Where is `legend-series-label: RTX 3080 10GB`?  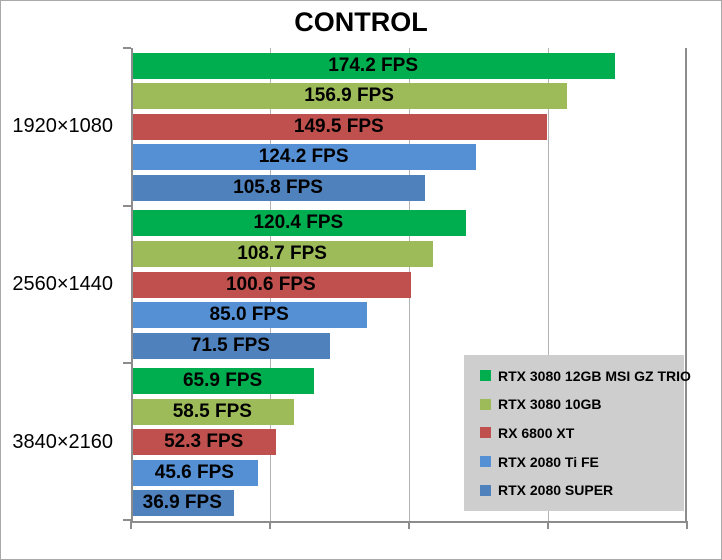
legend-series-label: RTX 3080 10GB is located at coordinates (550, 404).